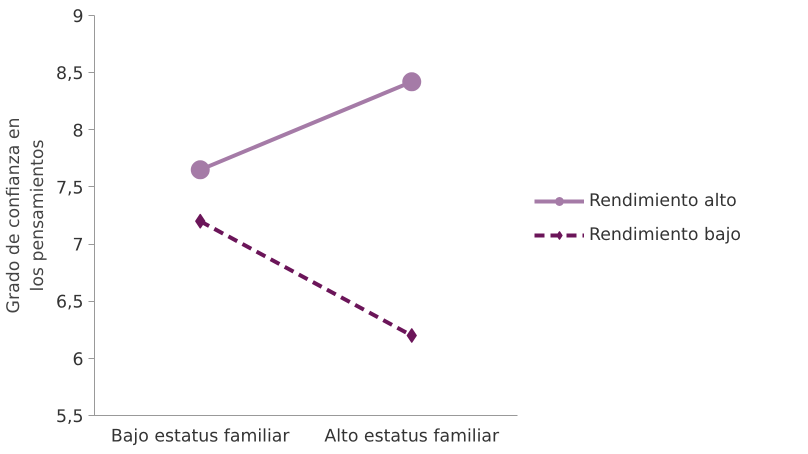 The height and width of the screenshot is (454, 808). What do you see at coordinates (78, 131) in the screenshot?
I see `y-tick-label: 8` at bounding box center [78, 131].